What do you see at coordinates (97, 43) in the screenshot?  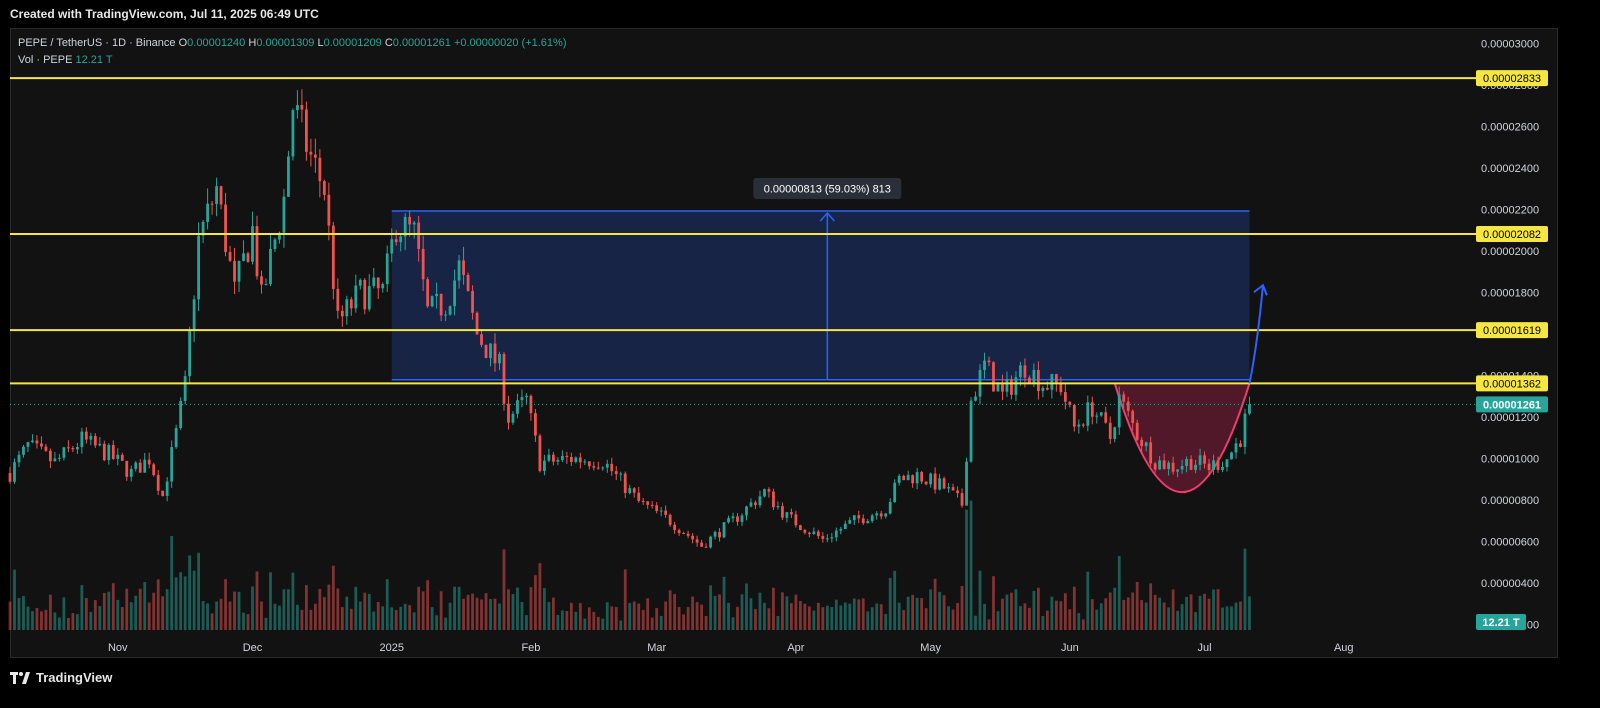 I see `symbol-title: PEPE / TetherUS · 1D · Binance` at bounding box center [97, 43].